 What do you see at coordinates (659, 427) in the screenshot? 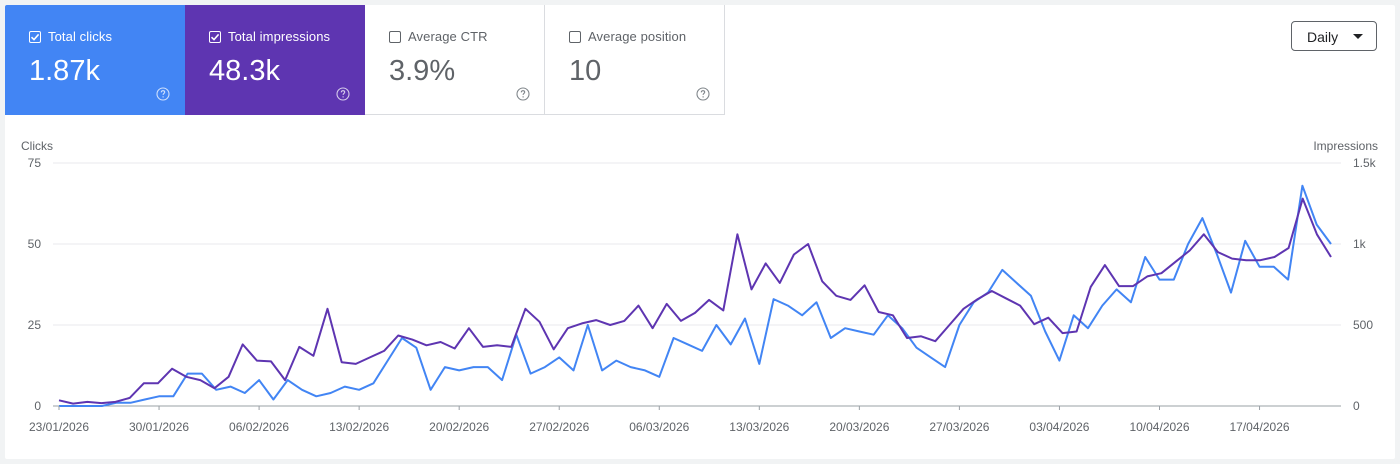
I see `x-tick-label: 06/03/2026` at bounding box center [659, 427].